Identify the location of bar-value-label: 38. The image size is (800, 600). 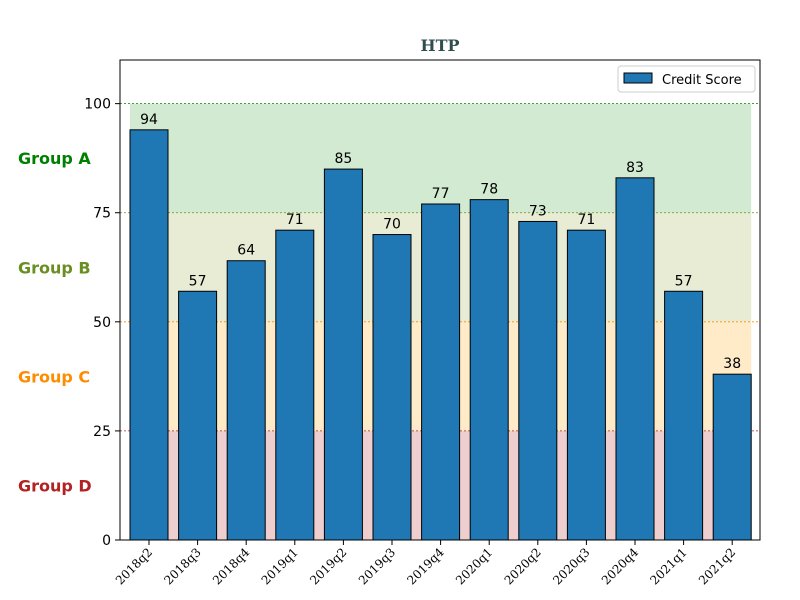
(732, 364).